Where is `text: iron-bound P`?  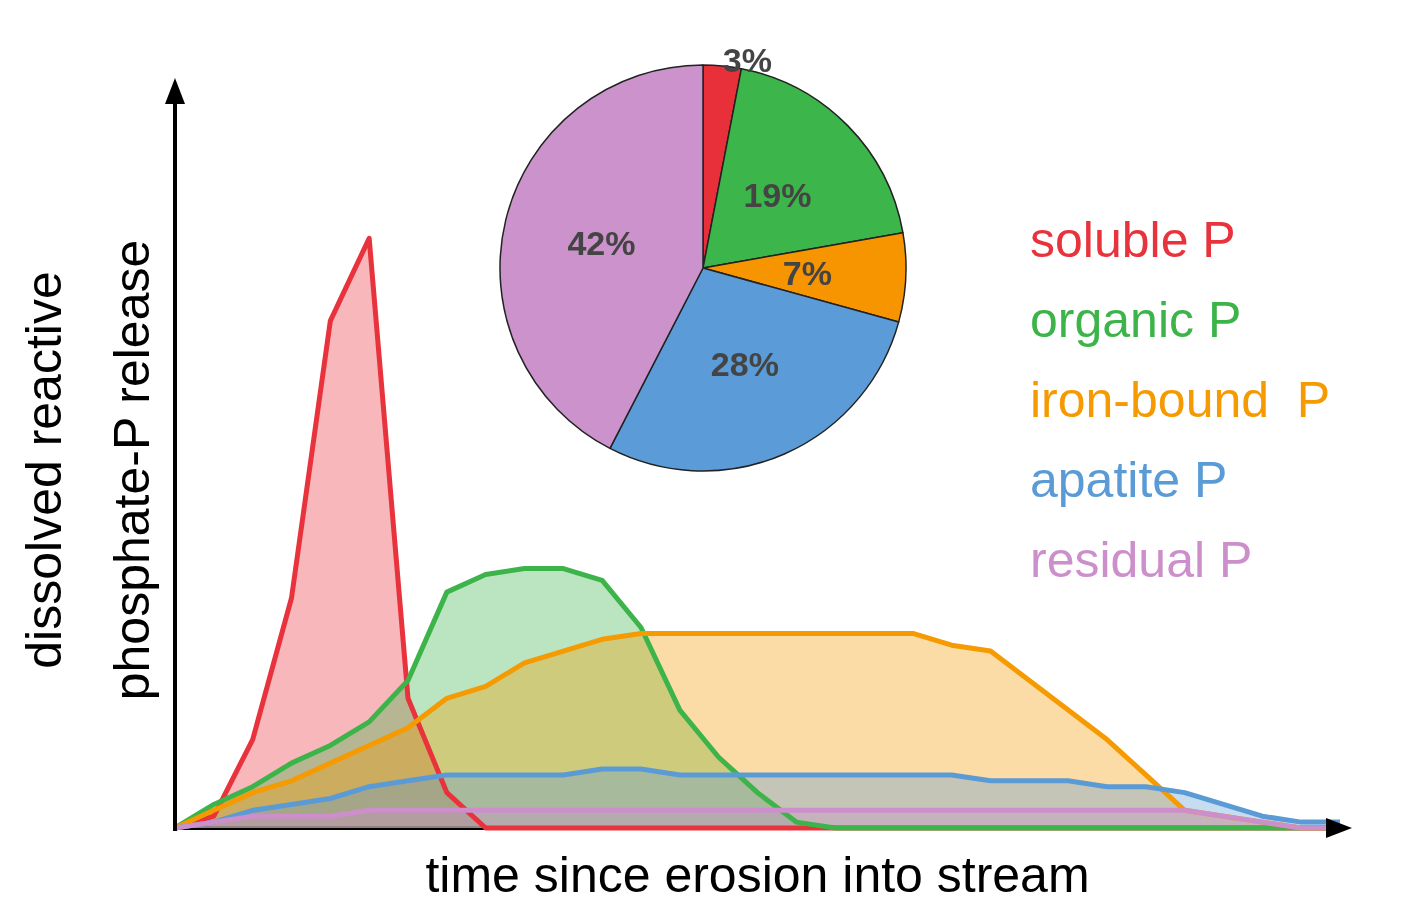
text: iron-bound P is located at coordinates (1180, 400).